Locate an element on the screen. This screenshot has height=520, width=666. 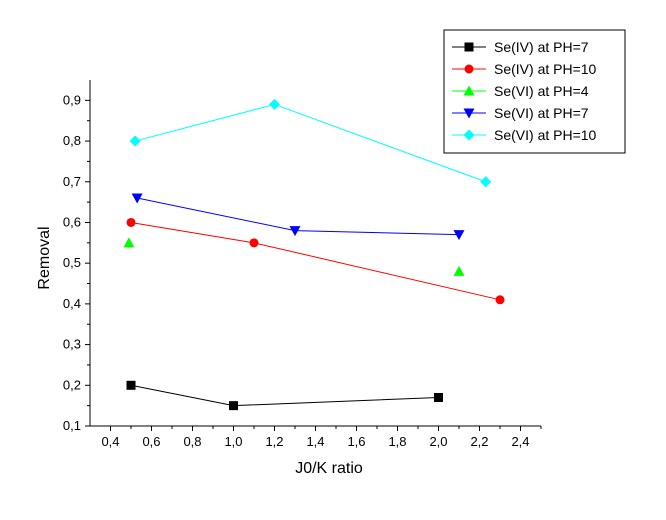
y-tick-label: 0,2 is located at coordinates (72, 384).